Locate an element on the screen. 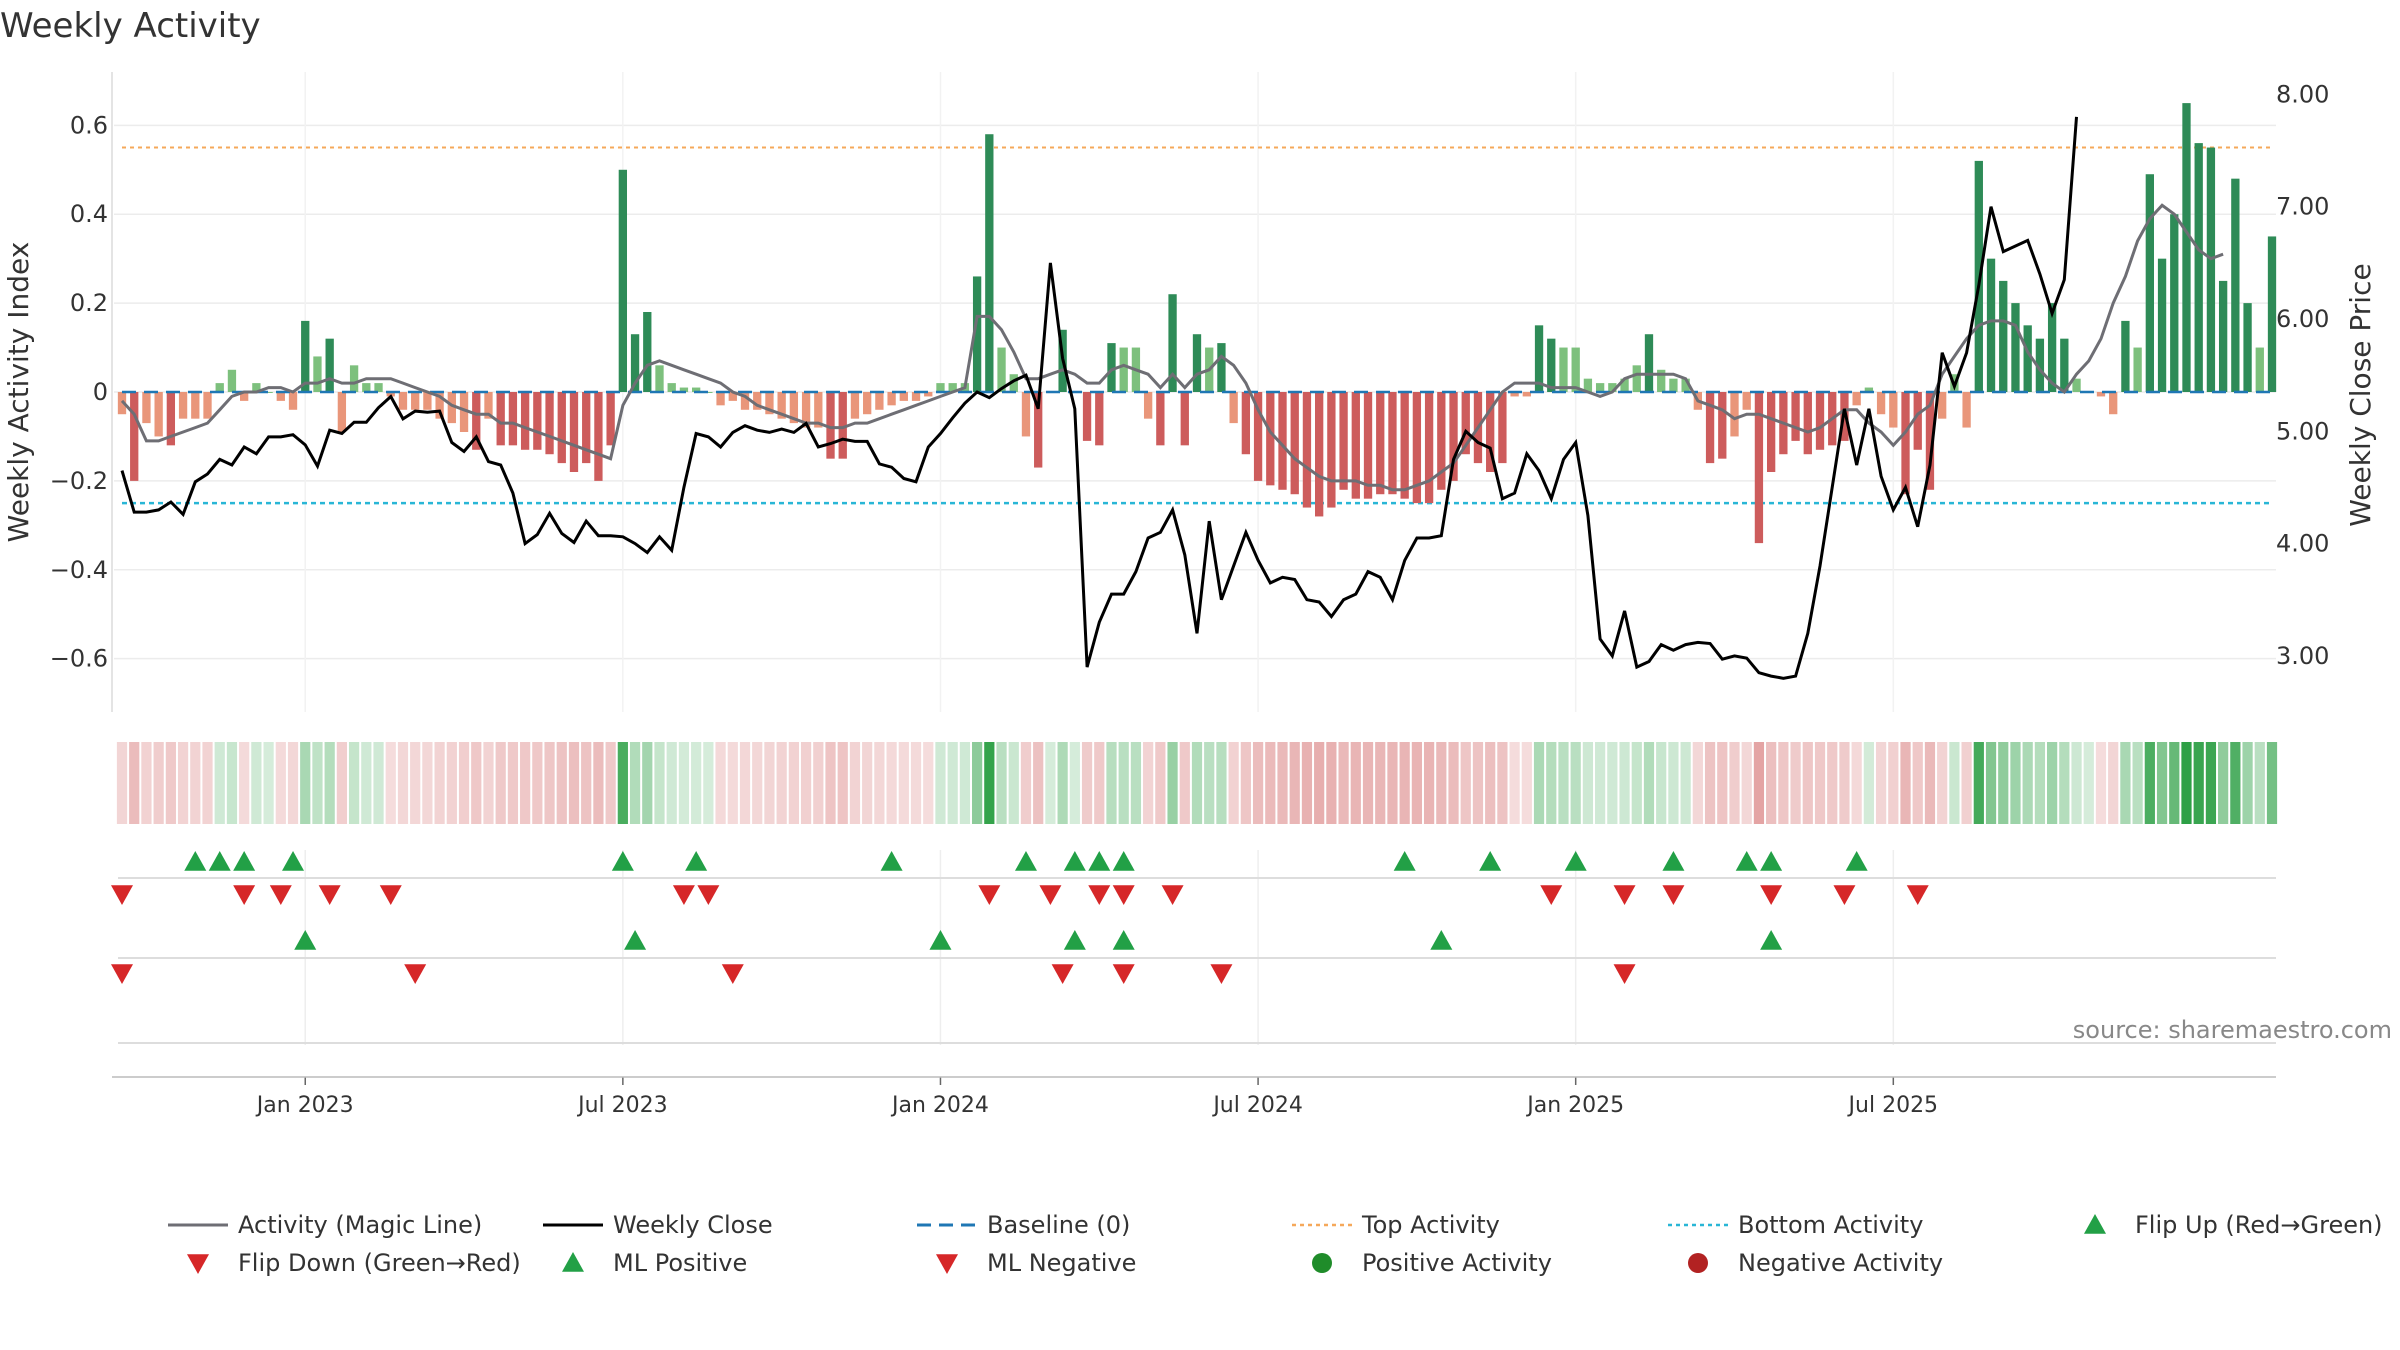 The image size is (2400, 1350). x-tick-label: Jan 2023 is located at coordinates (304, 1105).